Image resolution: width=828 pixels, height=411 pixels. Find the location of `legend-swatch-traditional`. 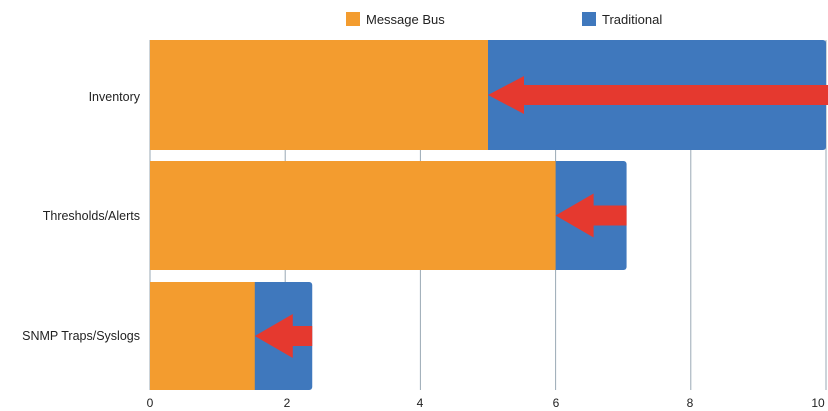

legend-swatch-traditional is located at coordinates (589, 19).